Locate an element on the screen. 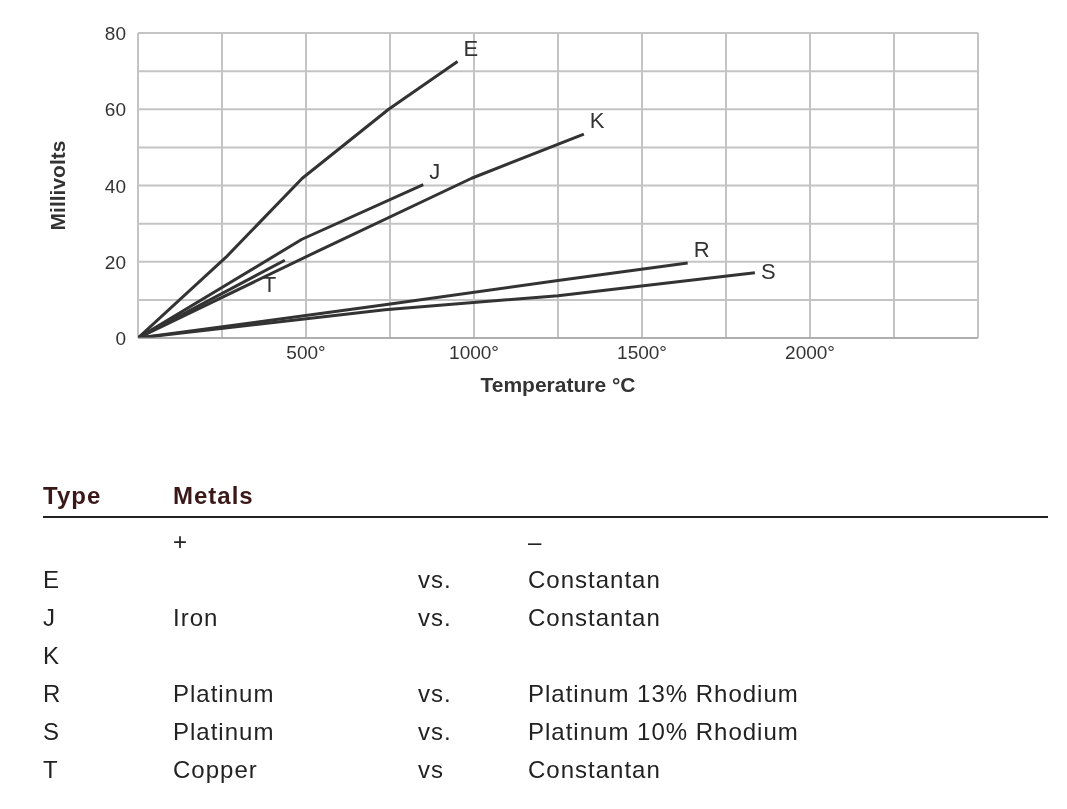 This screenshot has height=809, width=1067. text: Type Metals is located at coordinates (148, 495).